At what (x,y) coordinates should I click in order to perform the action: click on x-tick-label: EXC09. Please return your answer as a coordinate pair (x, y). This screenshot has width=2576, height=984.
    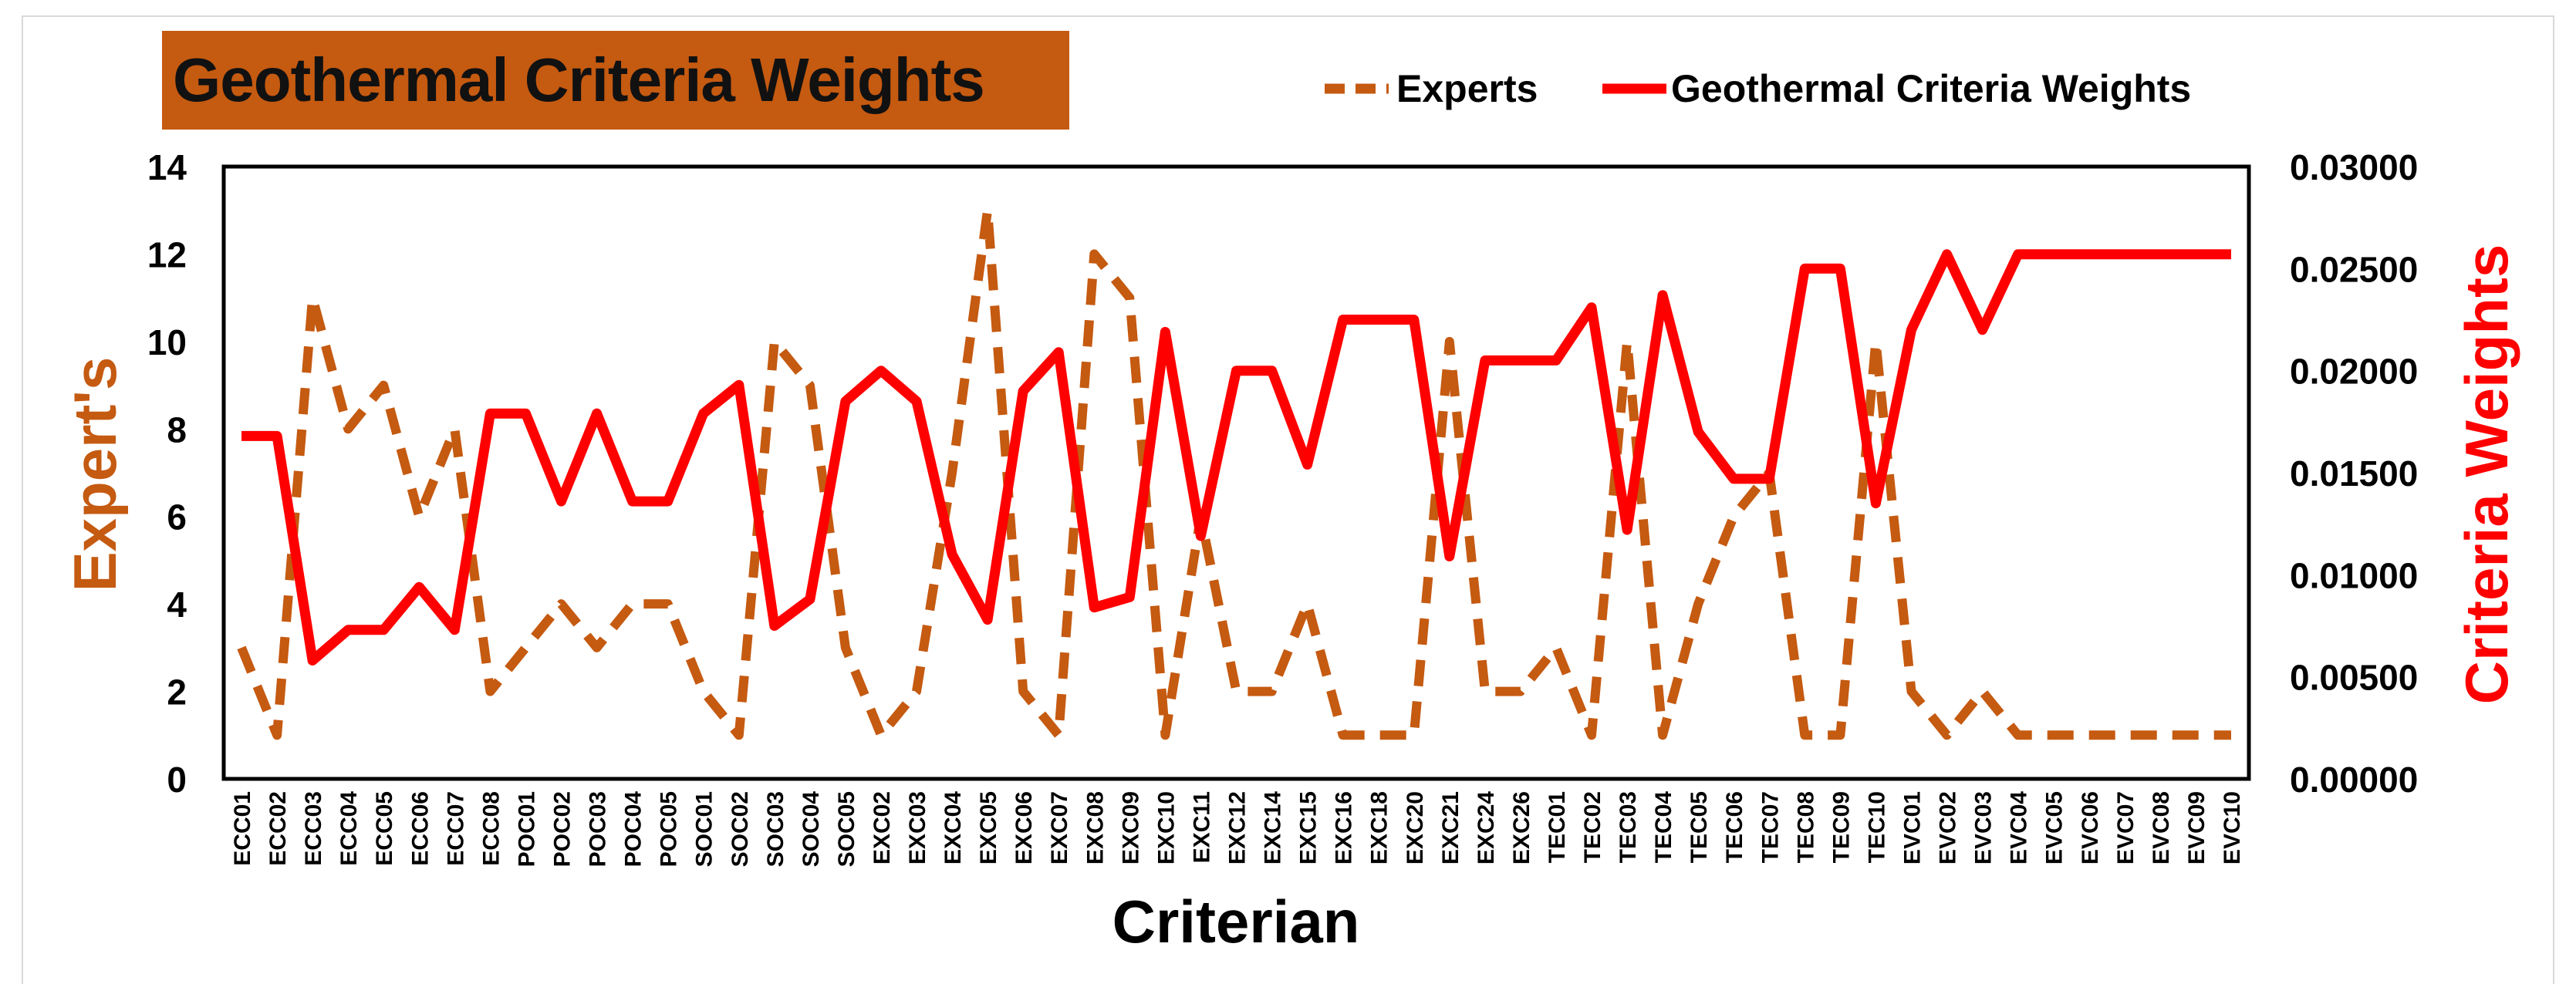
    Looking at the image, I should click on (1130, 827).